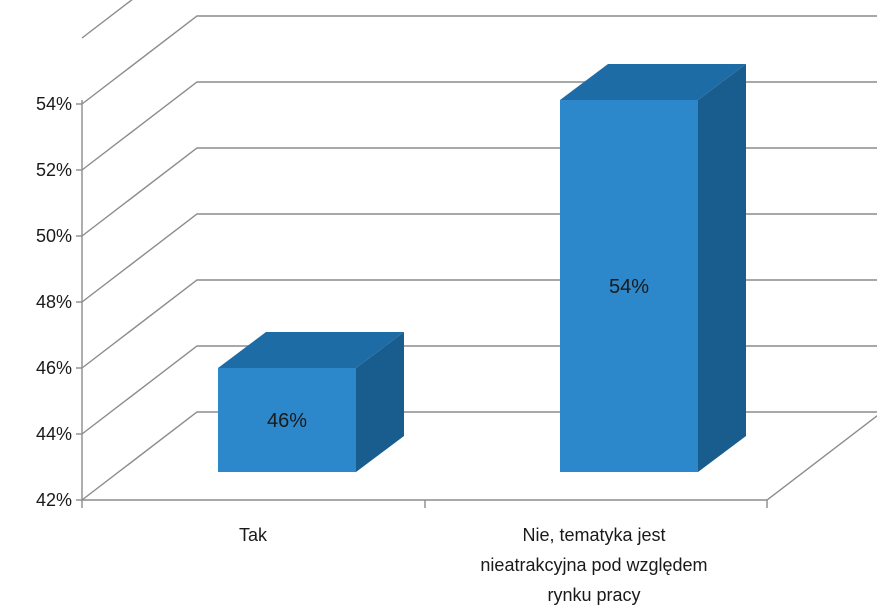  Describe the element at coordinates (54, 236) in the screenshot. I see `y-tick-label: 50%` at that location.